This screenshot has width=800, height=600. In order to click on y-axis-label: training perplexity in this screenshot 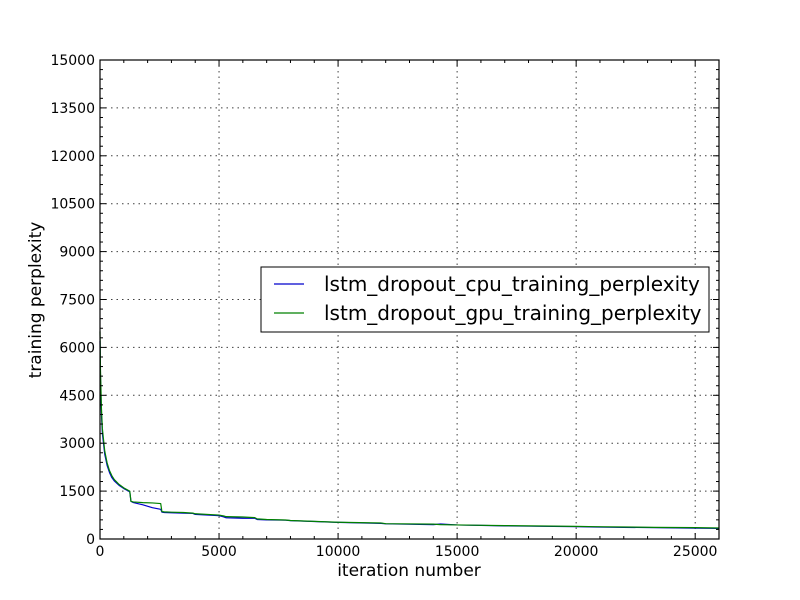, I will do `click(36, 300)`.